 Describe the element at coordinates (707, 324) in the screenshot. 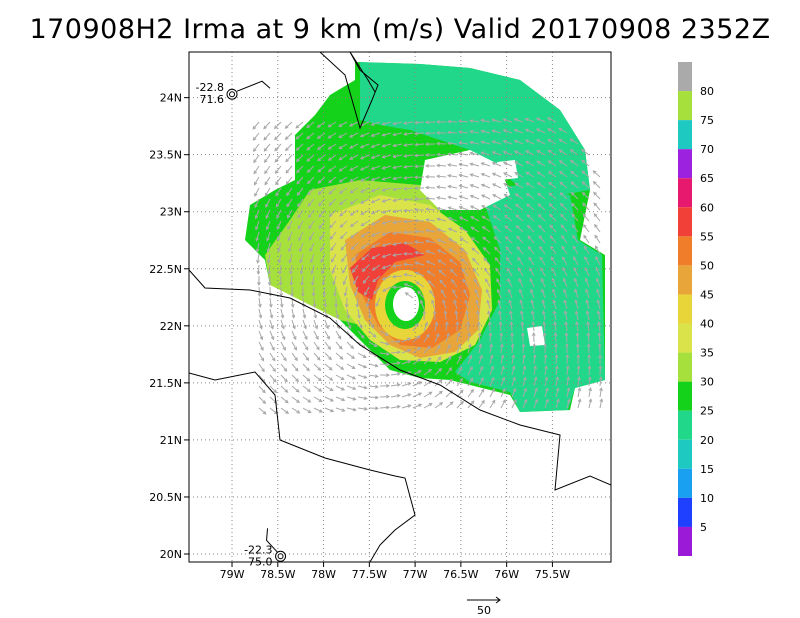

I see `colorbar-label: 40` at that location.